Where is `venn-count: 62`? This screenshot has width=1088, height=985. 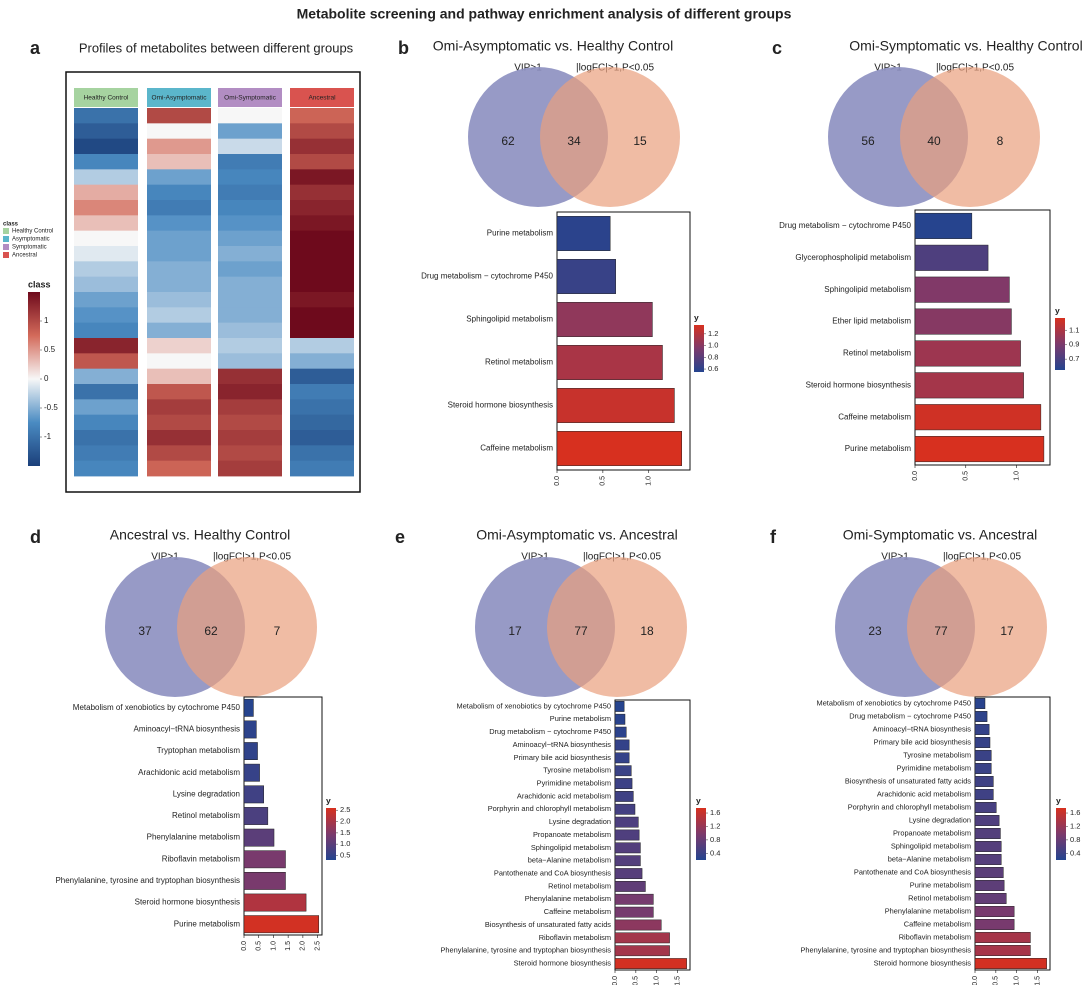 venn-count: 62 is located at coordinates (508, 141).